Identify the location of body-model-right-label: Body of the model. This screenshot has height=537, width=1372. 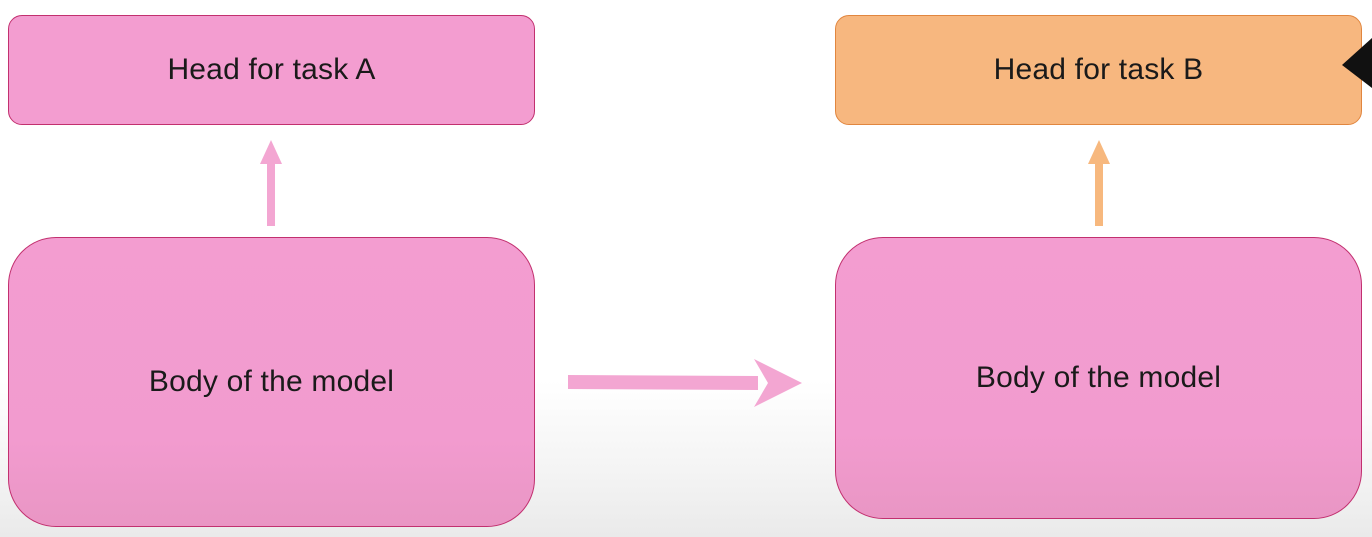
(1098, 377).